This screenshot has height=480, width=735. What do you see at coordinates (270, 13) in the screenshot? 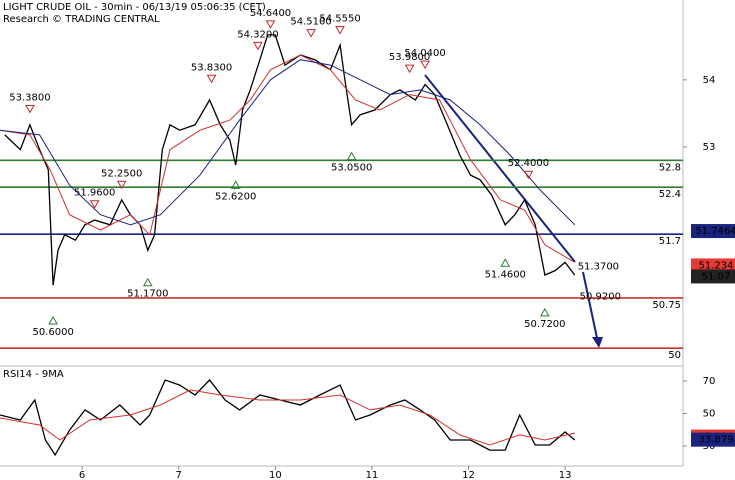
I see `annotation-label: 54.6400` at bounding box center [270, 13].